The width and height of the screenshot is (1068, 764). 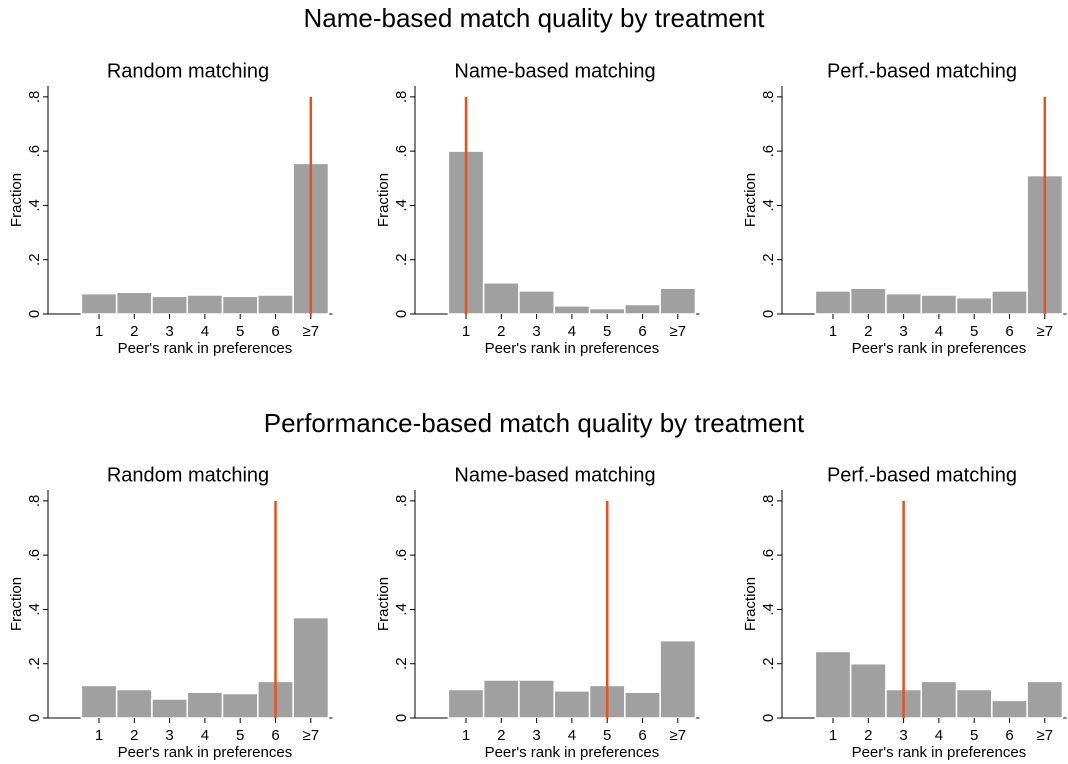 I want to click on chart-title: Perf.-based matching, so click(x=922, y=71).